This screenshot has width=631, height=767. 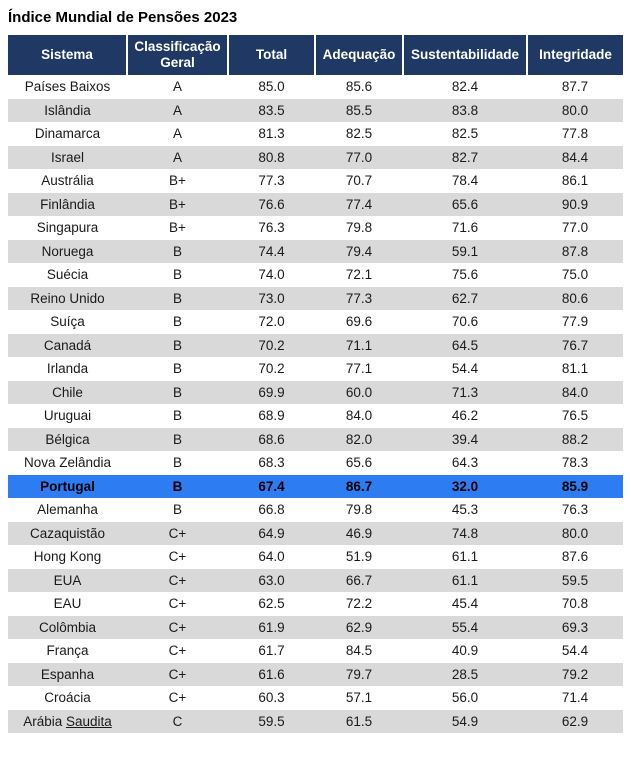 What do you see at coordinates (359, 157) in the screenshot?
I see `cell-adequacao: 77.0` at bounding box center [359, 157].